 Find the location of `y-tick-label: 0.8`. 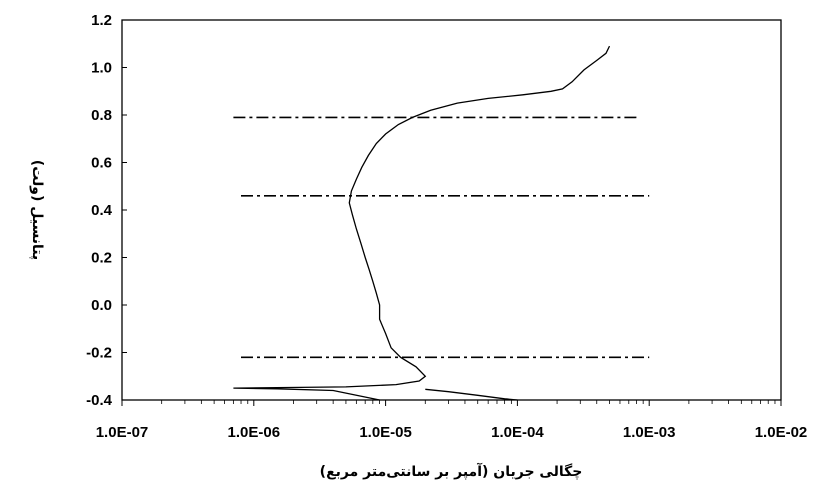

y-tick-label: 0.8 is located at coordinates (101, 115).